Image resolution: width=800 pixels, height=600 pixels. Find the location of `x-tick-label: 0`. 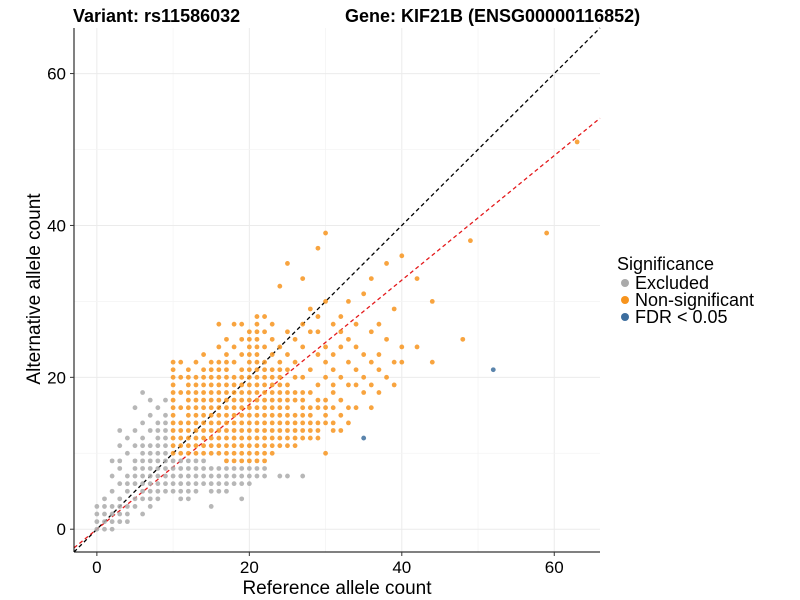

x-tick-label: 0 is located at coordinates (96, 567).